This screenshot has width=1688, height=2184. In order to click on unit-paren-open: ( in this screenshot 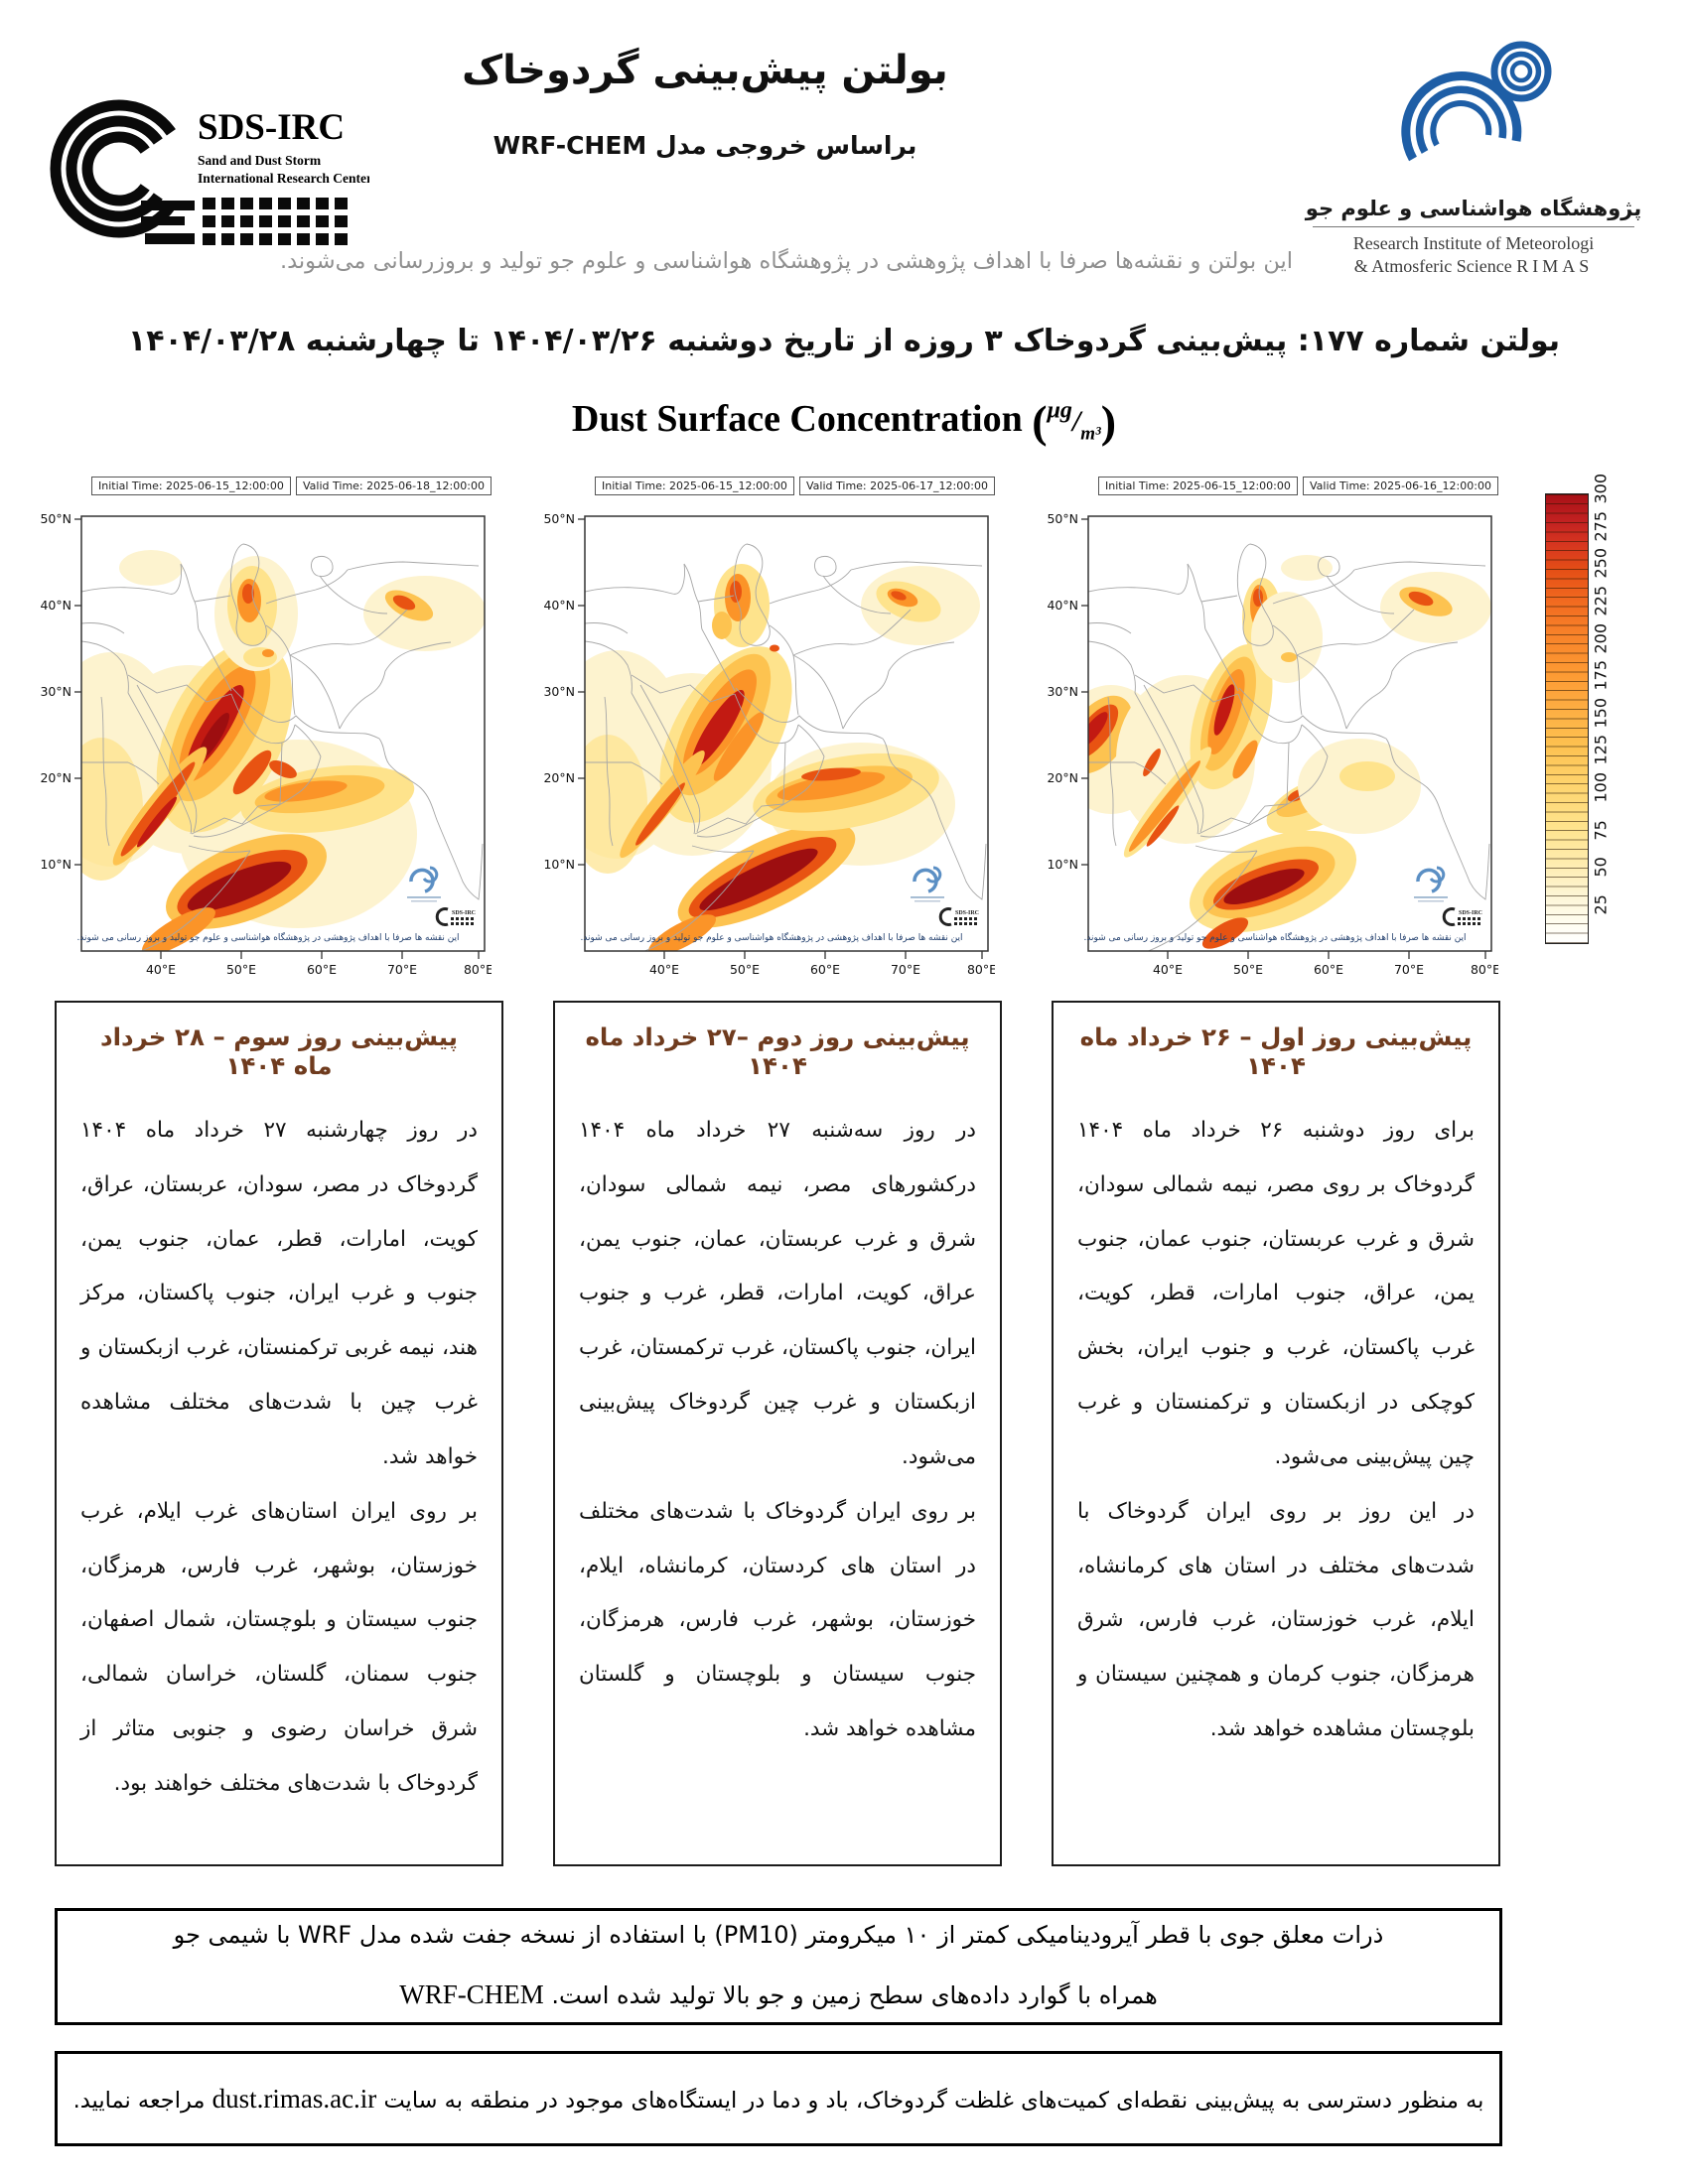, I will do `click(1040, 421)`.